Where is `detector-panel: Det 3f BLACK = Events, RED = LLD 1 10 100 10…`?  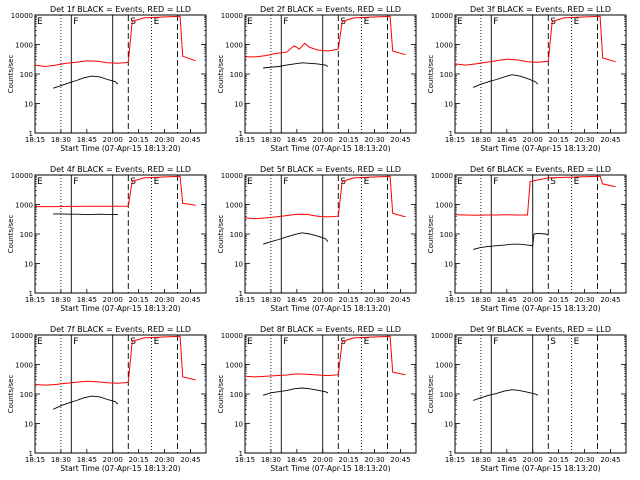 detector-panel: Det 3f BLACK = Events, RED = LLD 1 10 100 10… is located at coordinates (527, 79).